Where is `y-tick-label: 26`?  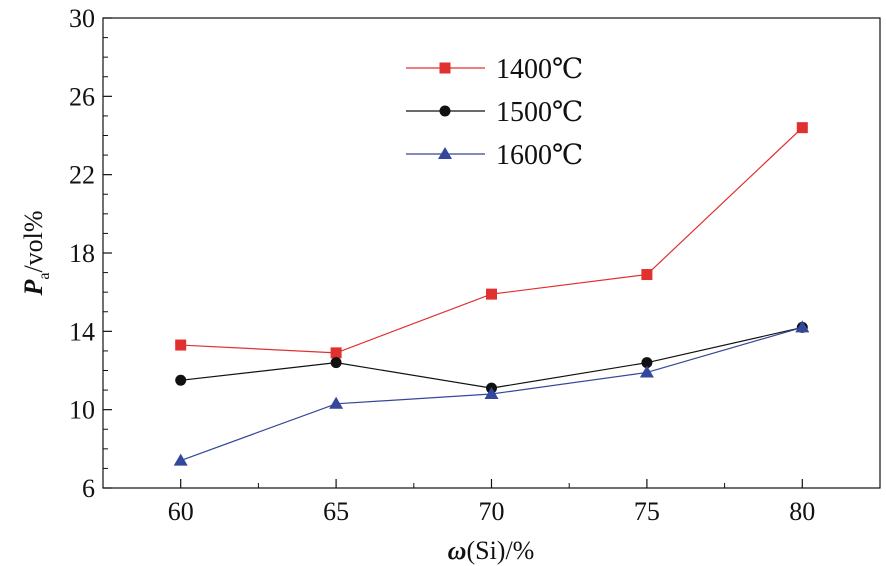 y-tick-label: 26 is located at coordinates (82, 96).